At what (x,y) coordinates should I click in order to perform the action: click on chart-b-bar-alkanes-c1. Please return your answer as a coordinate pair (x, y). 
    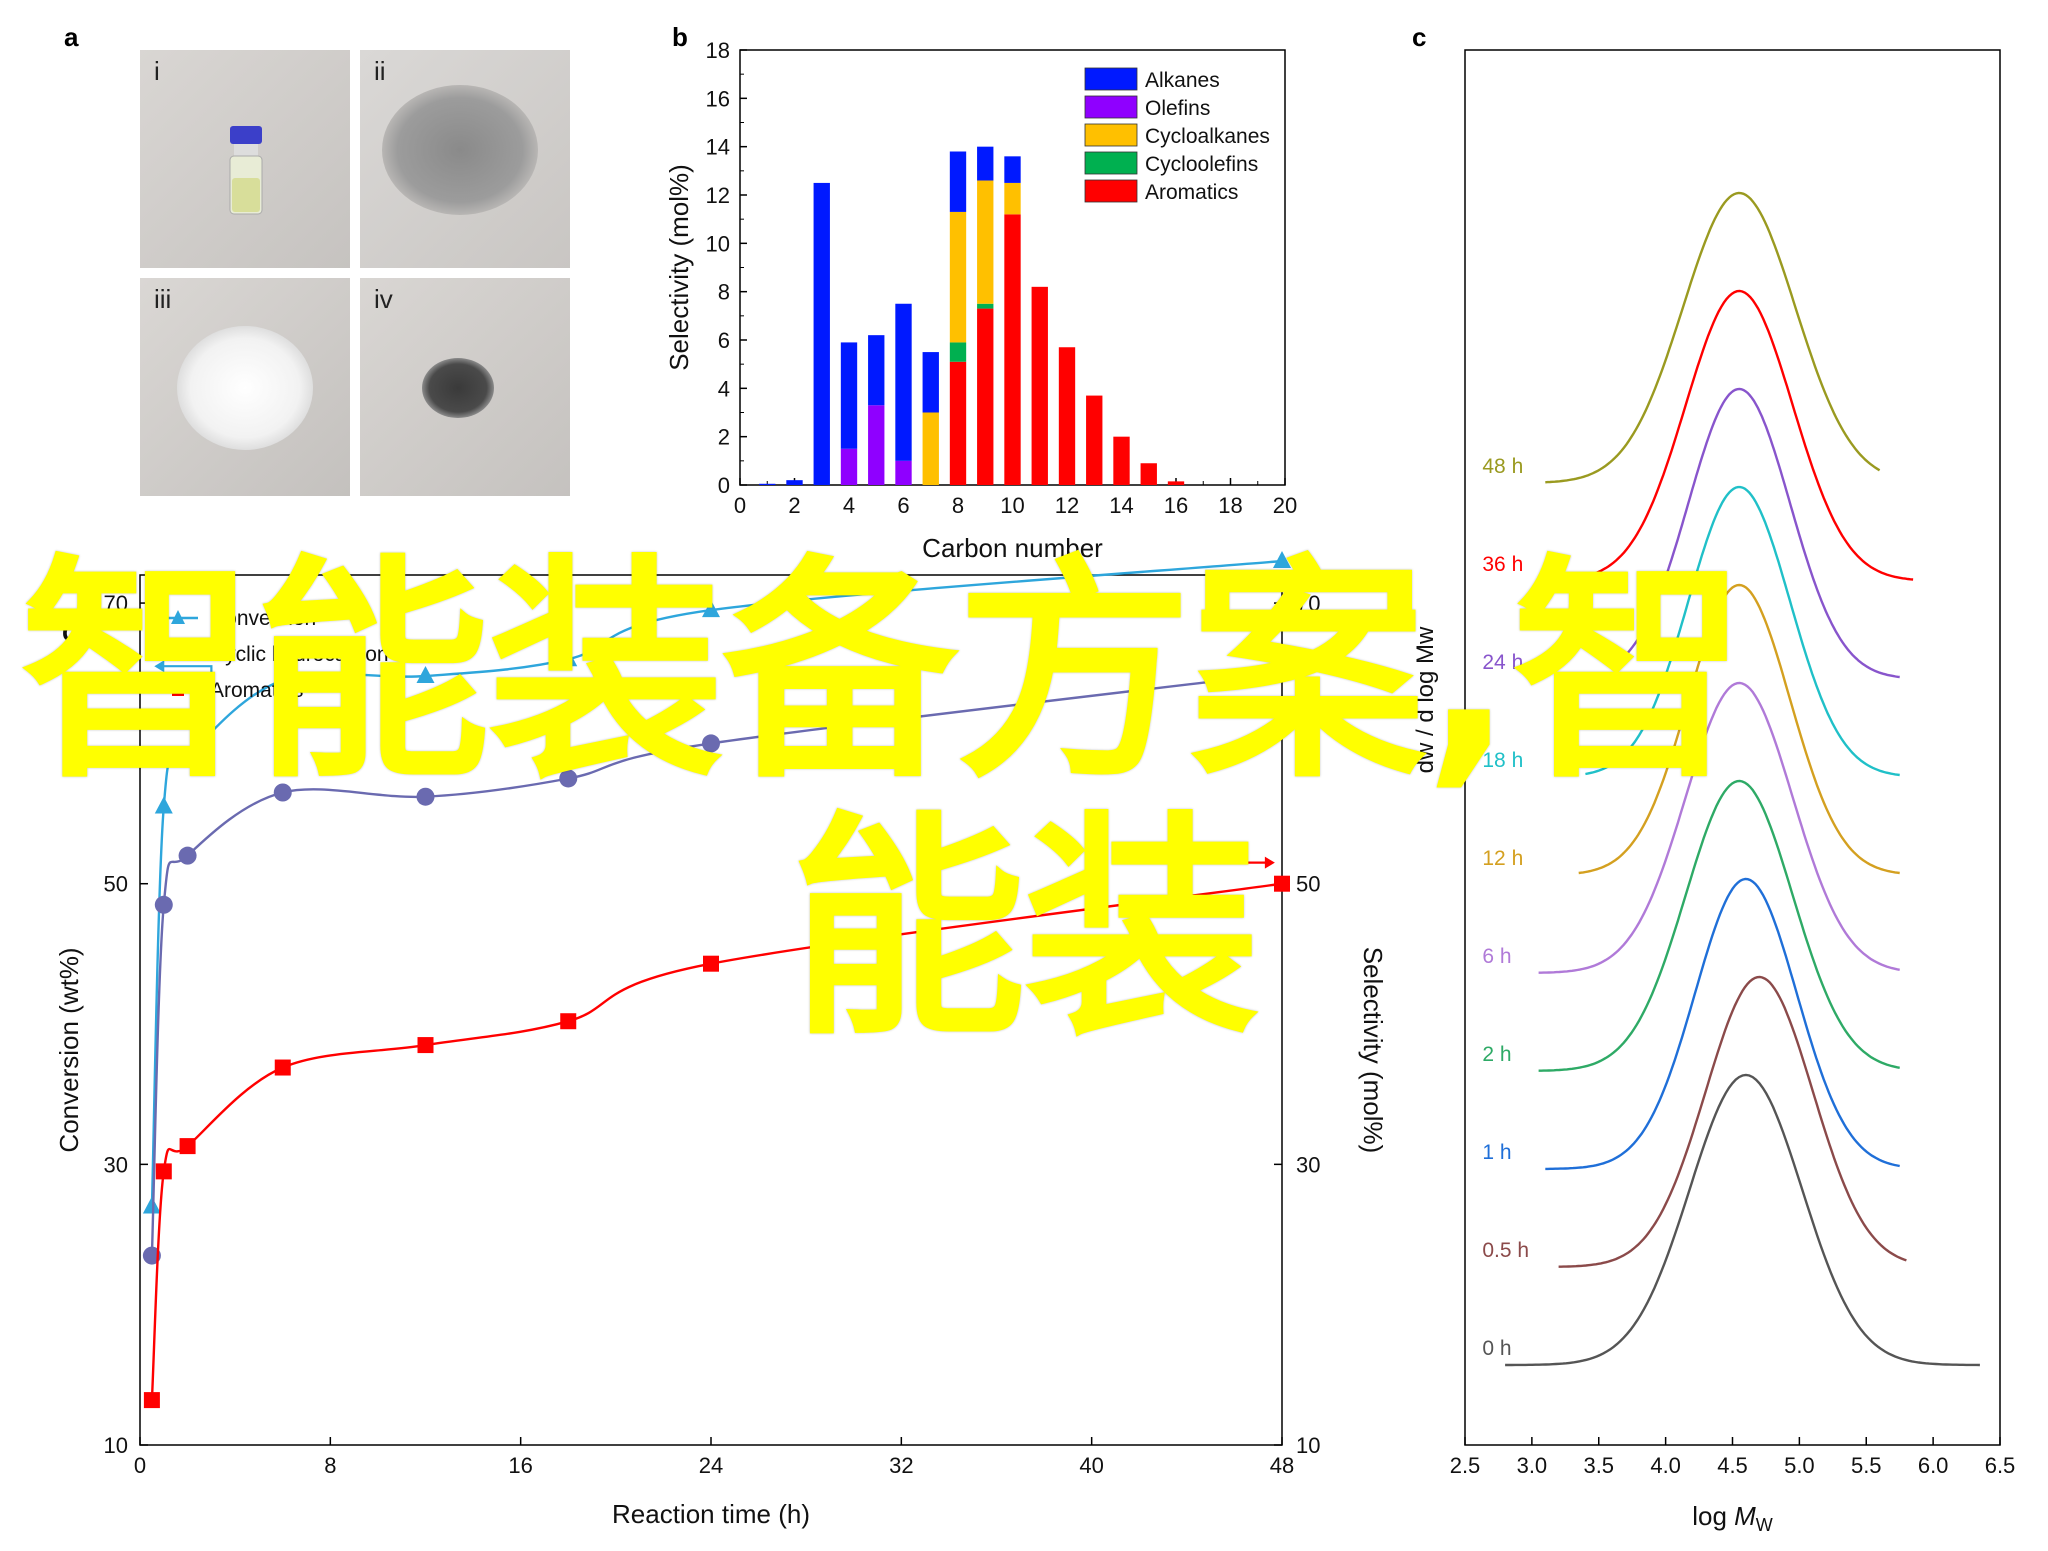
    Looking at the image, I should click on (767, 484).